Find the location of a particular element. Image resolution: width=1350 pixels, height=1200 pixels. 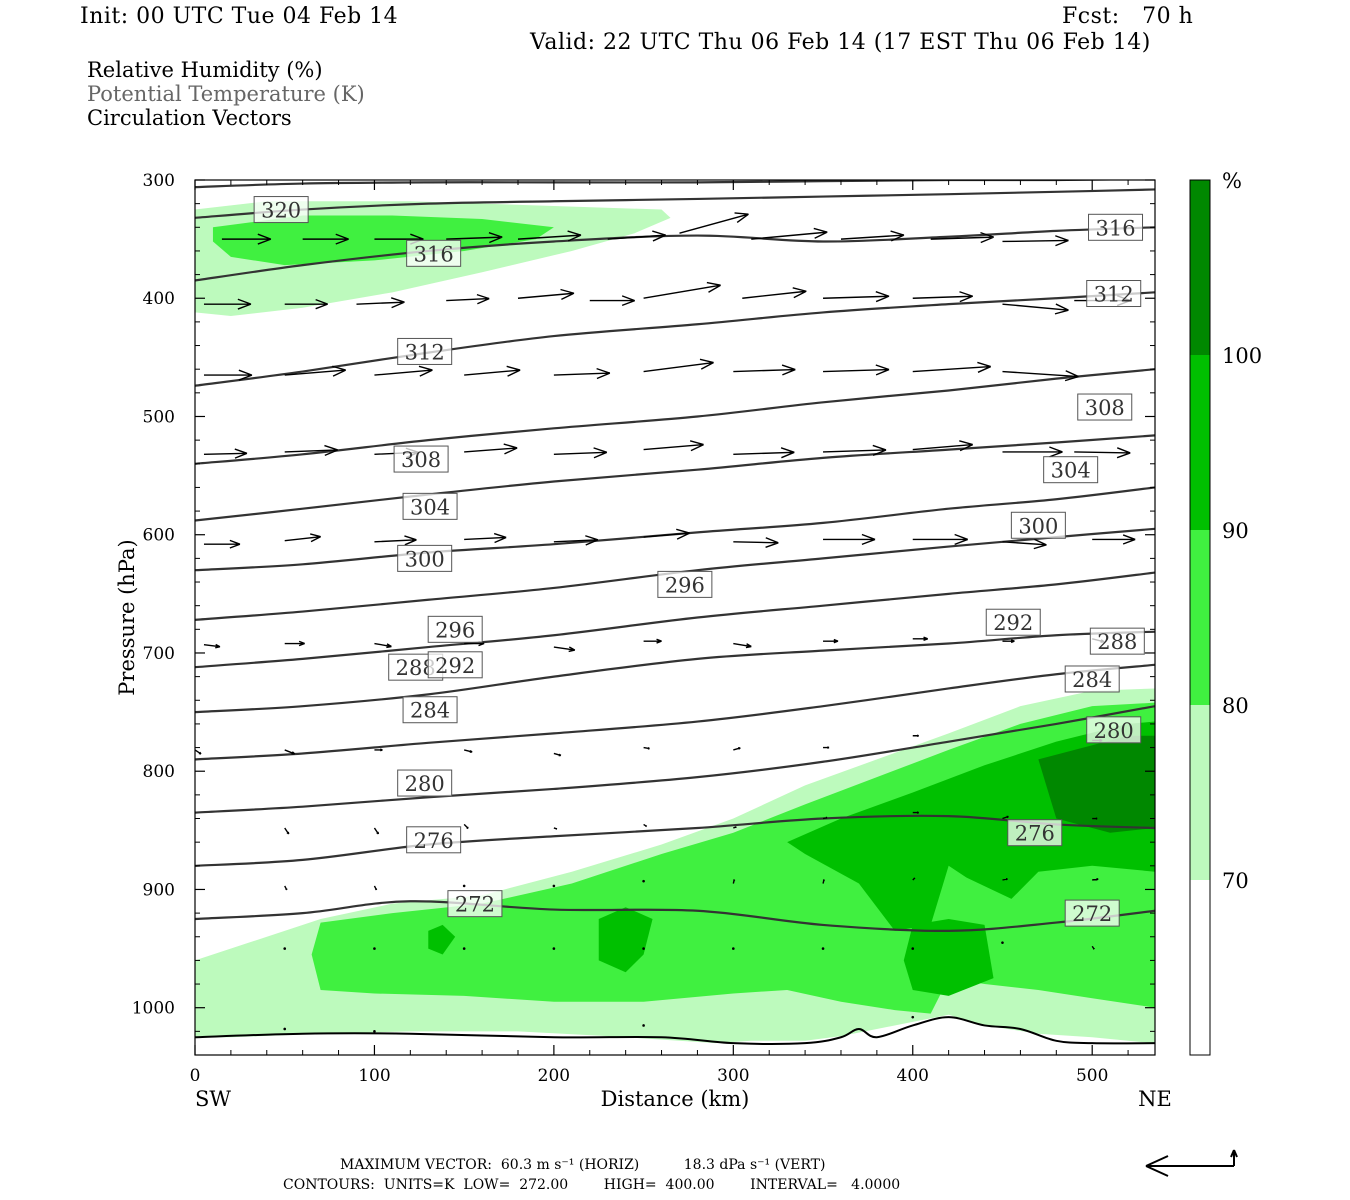

colorbar-label-100: 100 is located at coordinates (1242, 356).